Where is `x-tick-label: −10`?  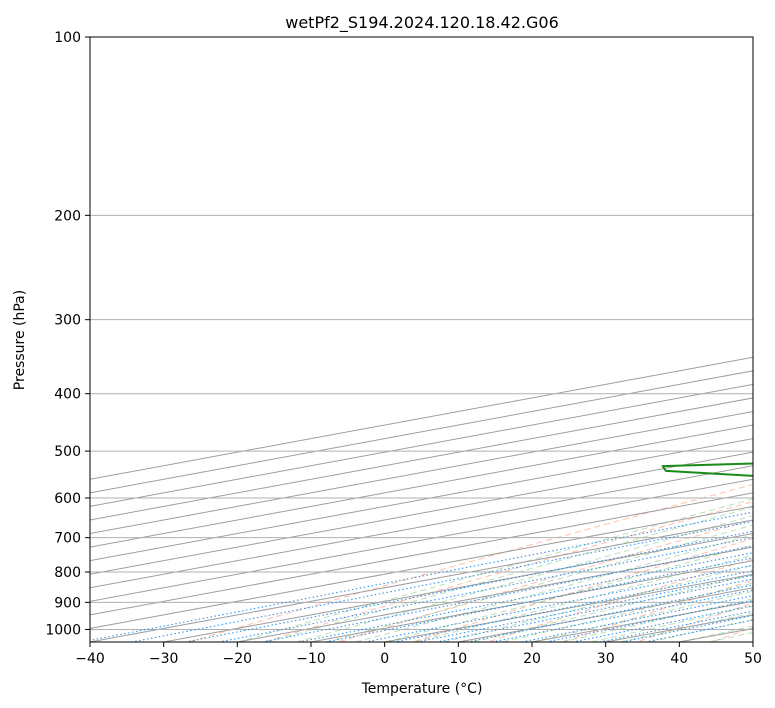 x-tick-label: −10 is located at coordinates (311, 659).